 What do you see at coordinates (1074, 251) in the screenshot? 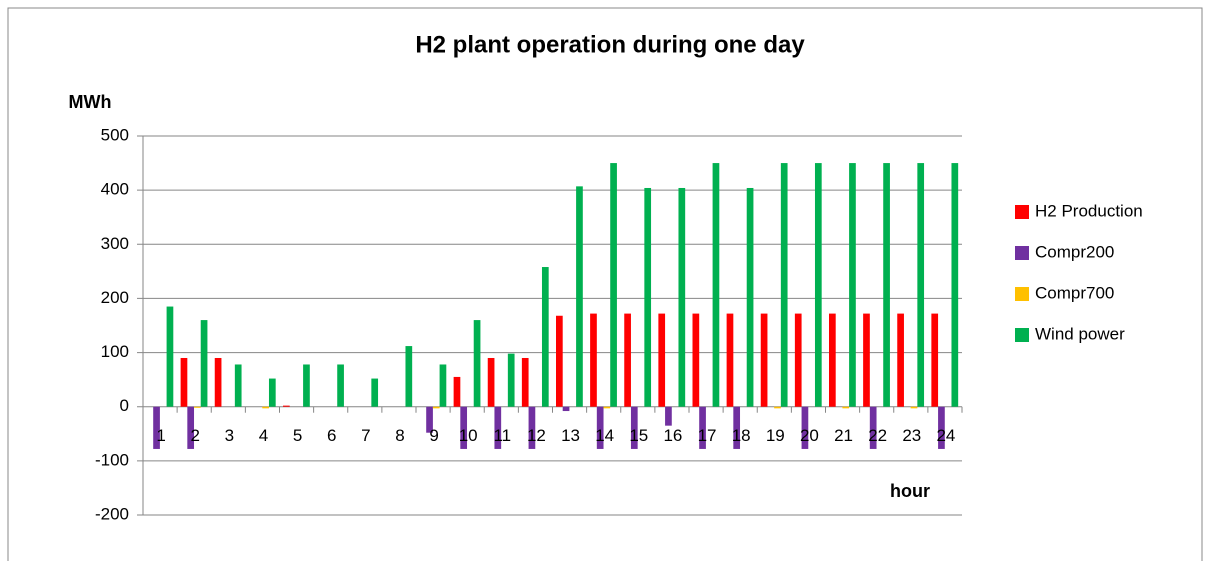
I see `legend-label: Compr200` at bounding box center [1074, 251].